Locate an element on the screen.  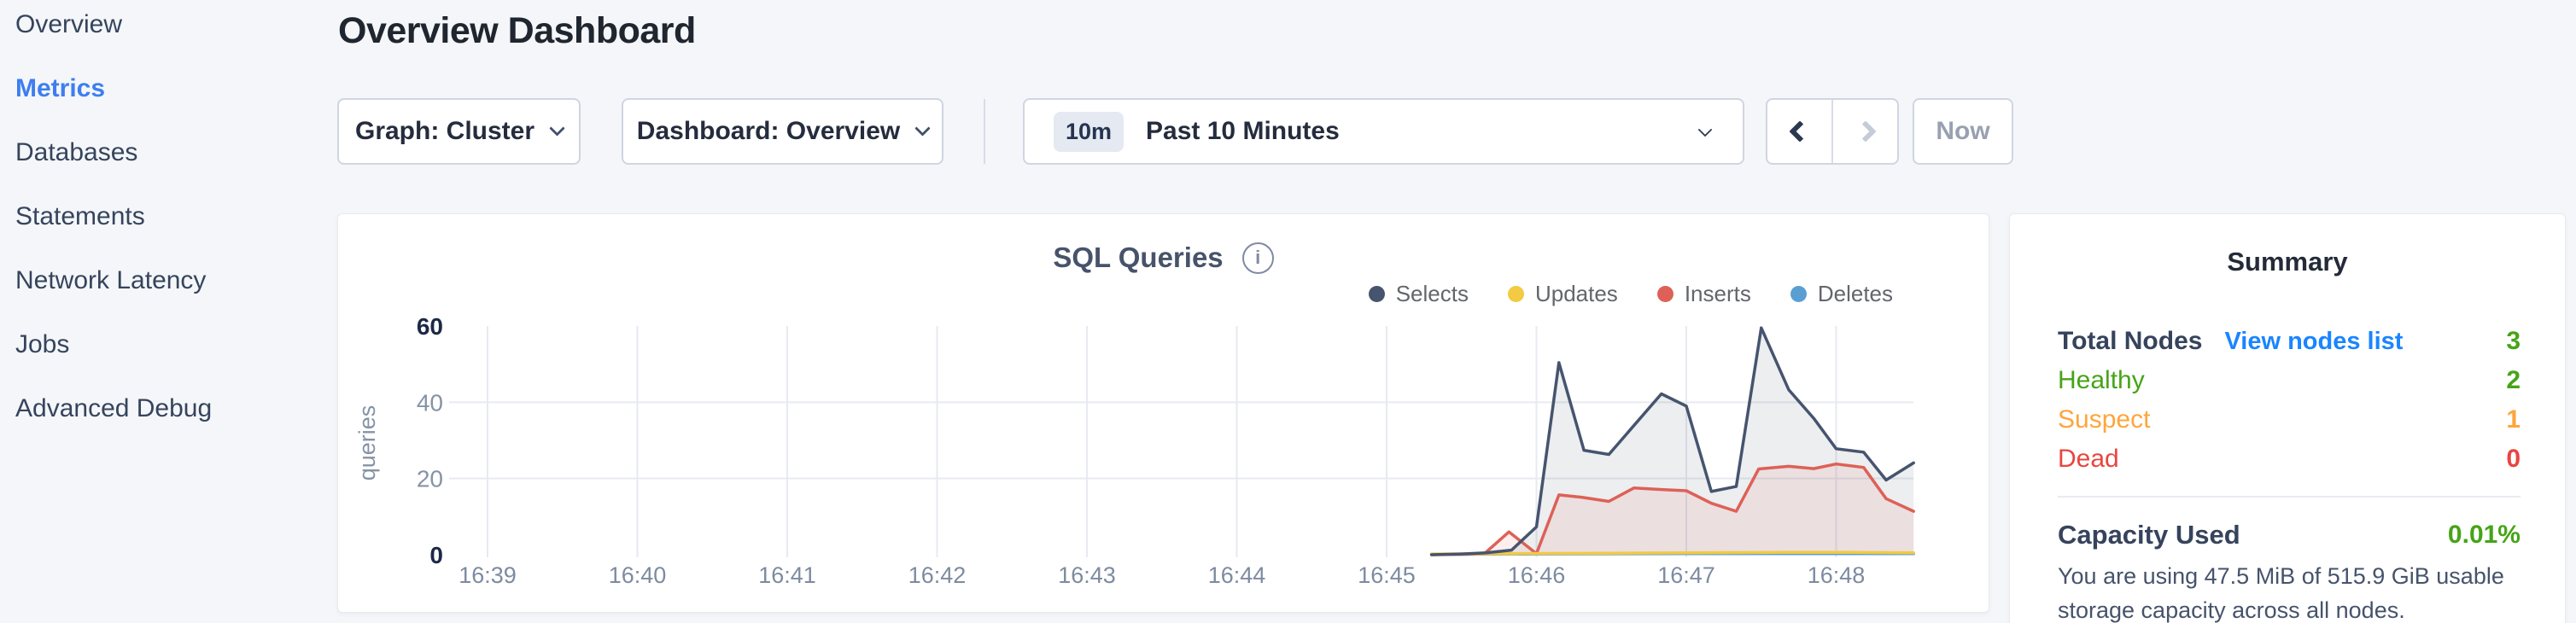
svg-text: 60 is located at coordinates (430, 326).